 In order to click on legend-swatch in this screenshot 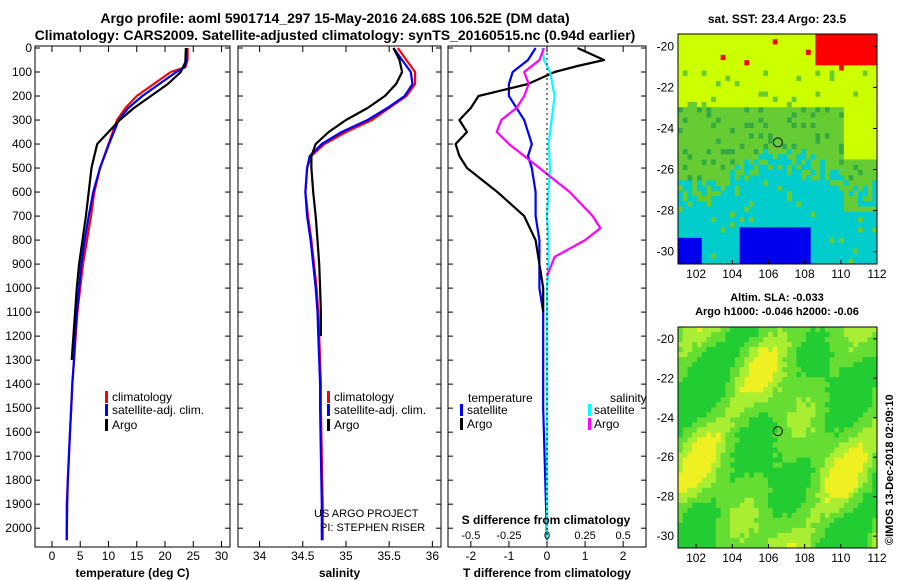, I will do `click(461, 410)`.